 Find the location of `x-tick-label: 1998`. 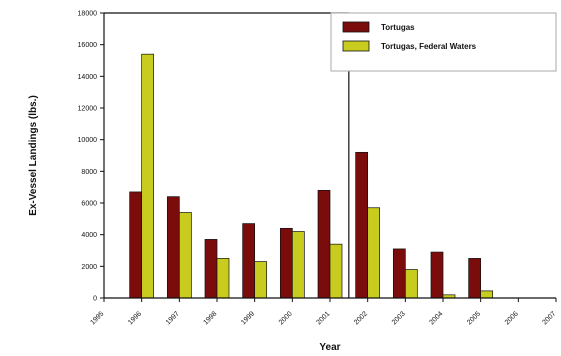

x-tick-label: 1998 is located at coordinates (210, 318).